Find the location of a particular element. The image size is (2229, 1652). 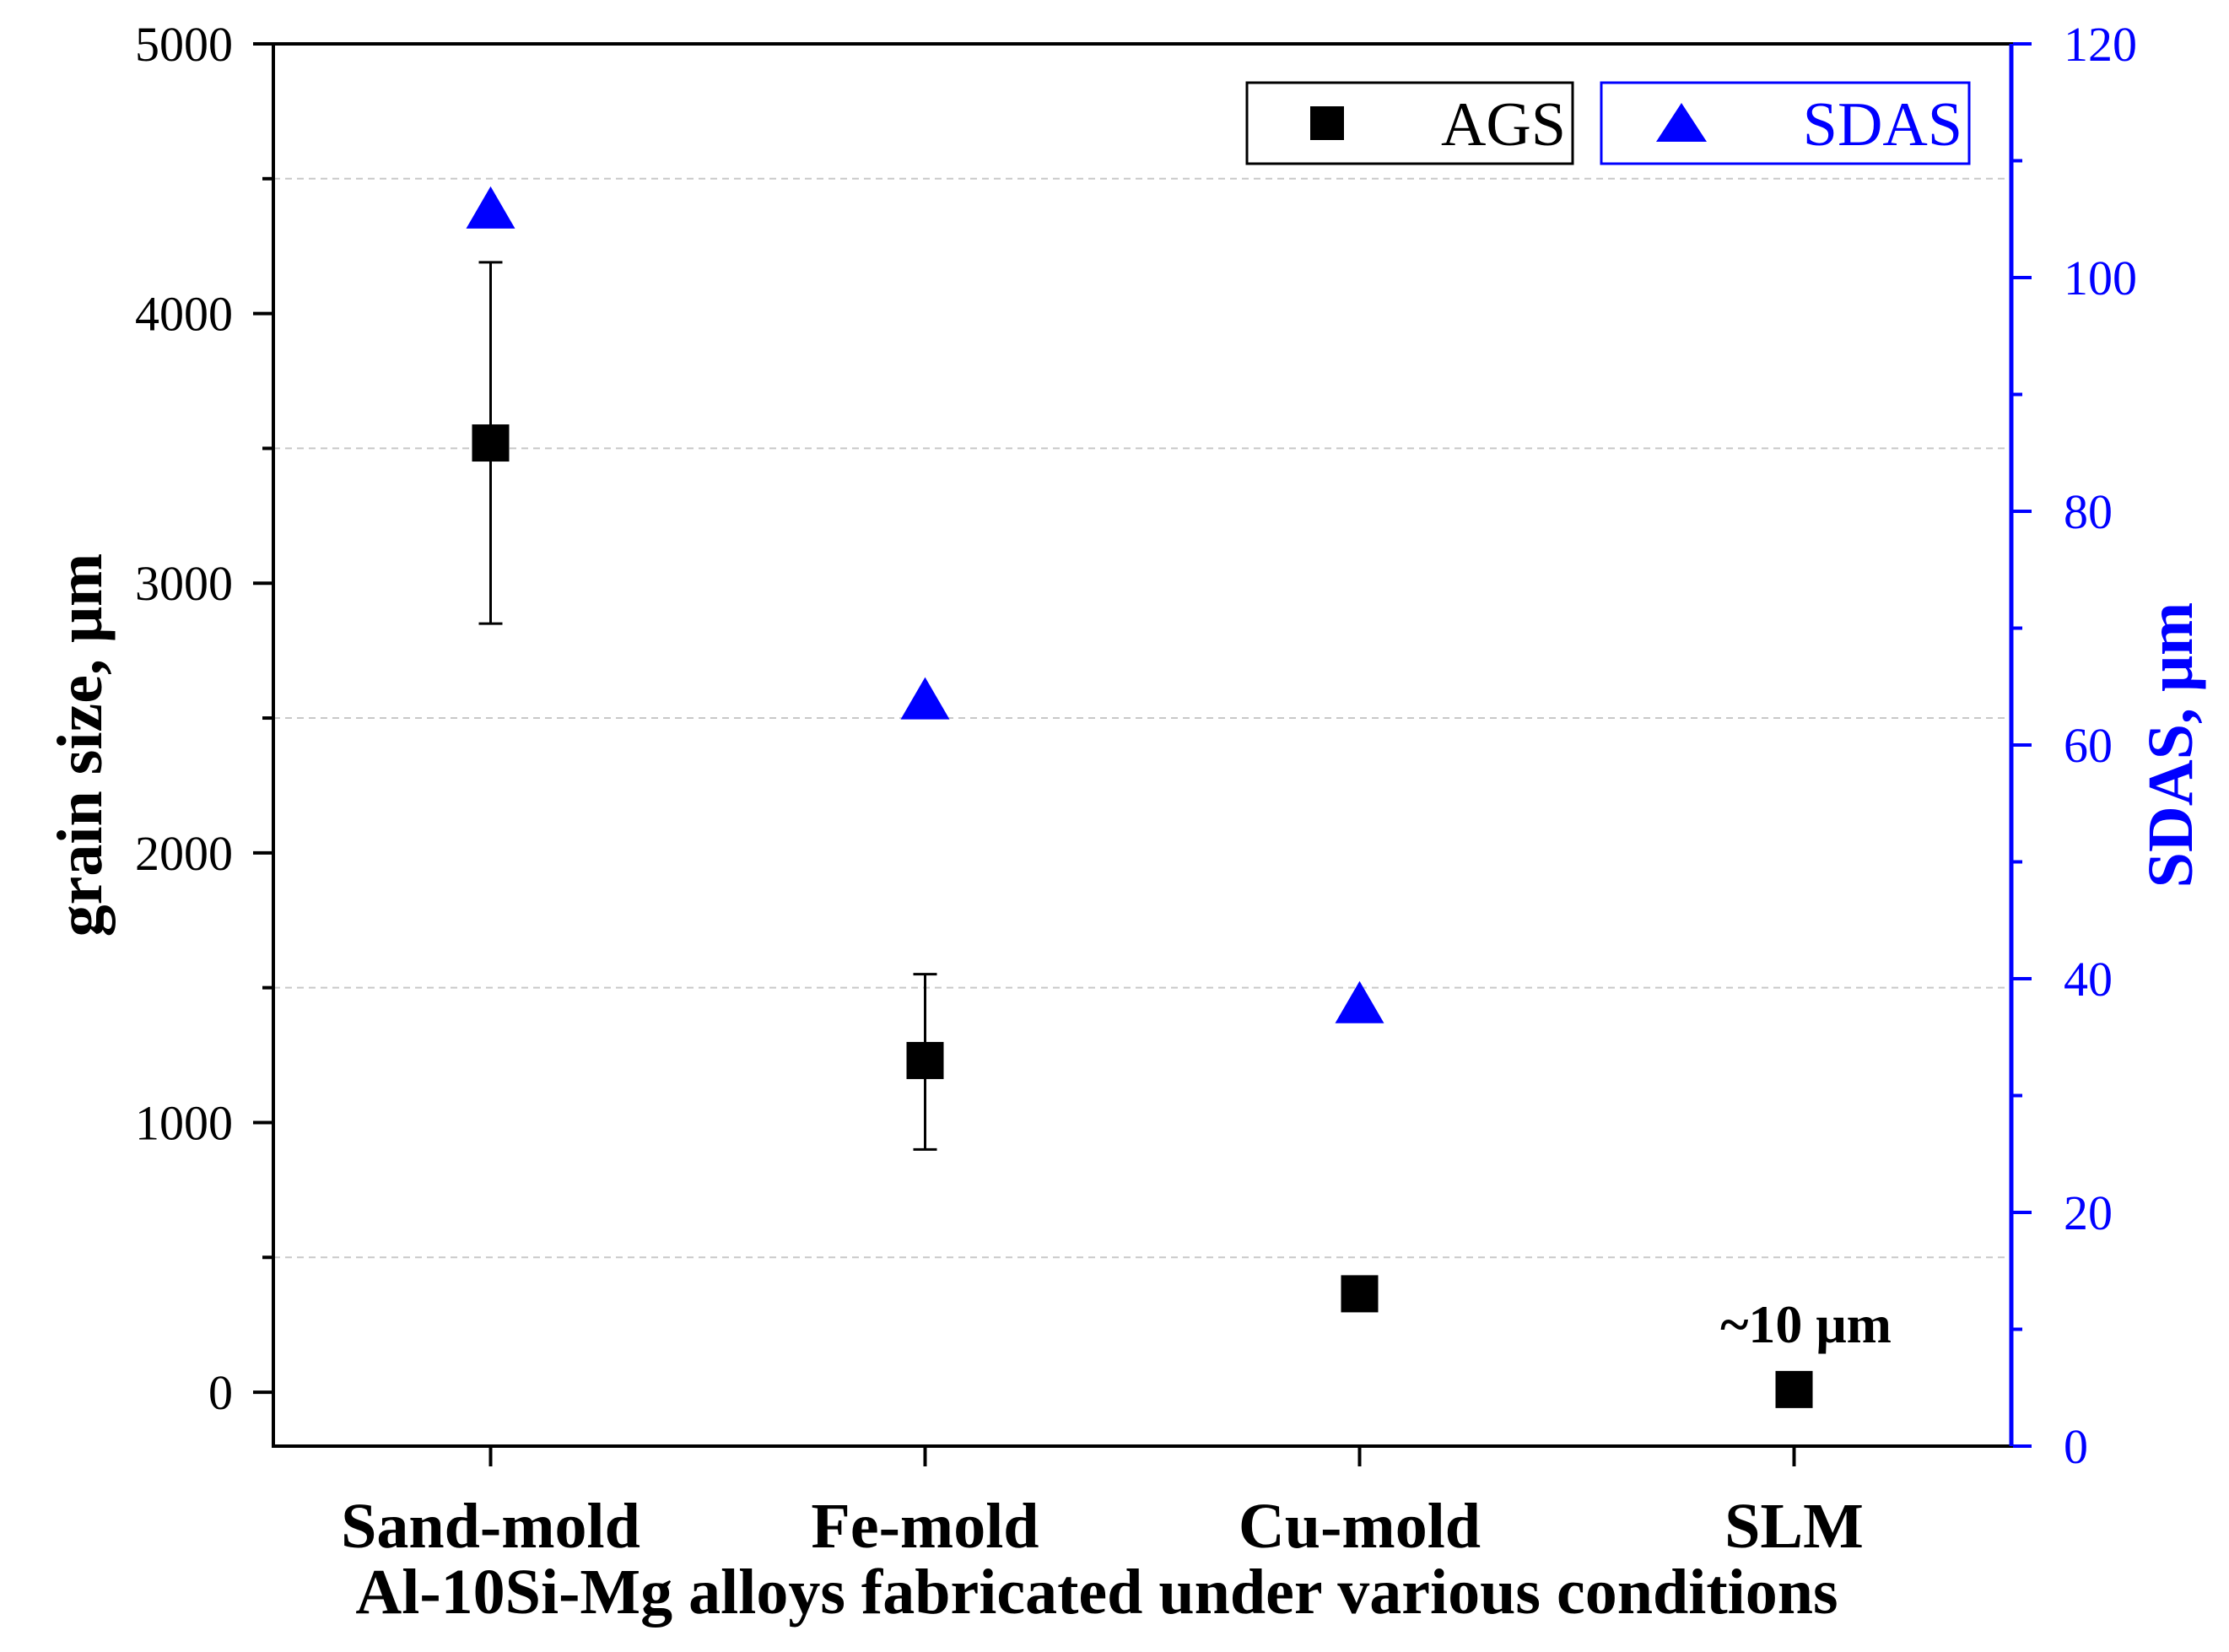

right-tick-label: 80 is located at coordinates (2088, 511).